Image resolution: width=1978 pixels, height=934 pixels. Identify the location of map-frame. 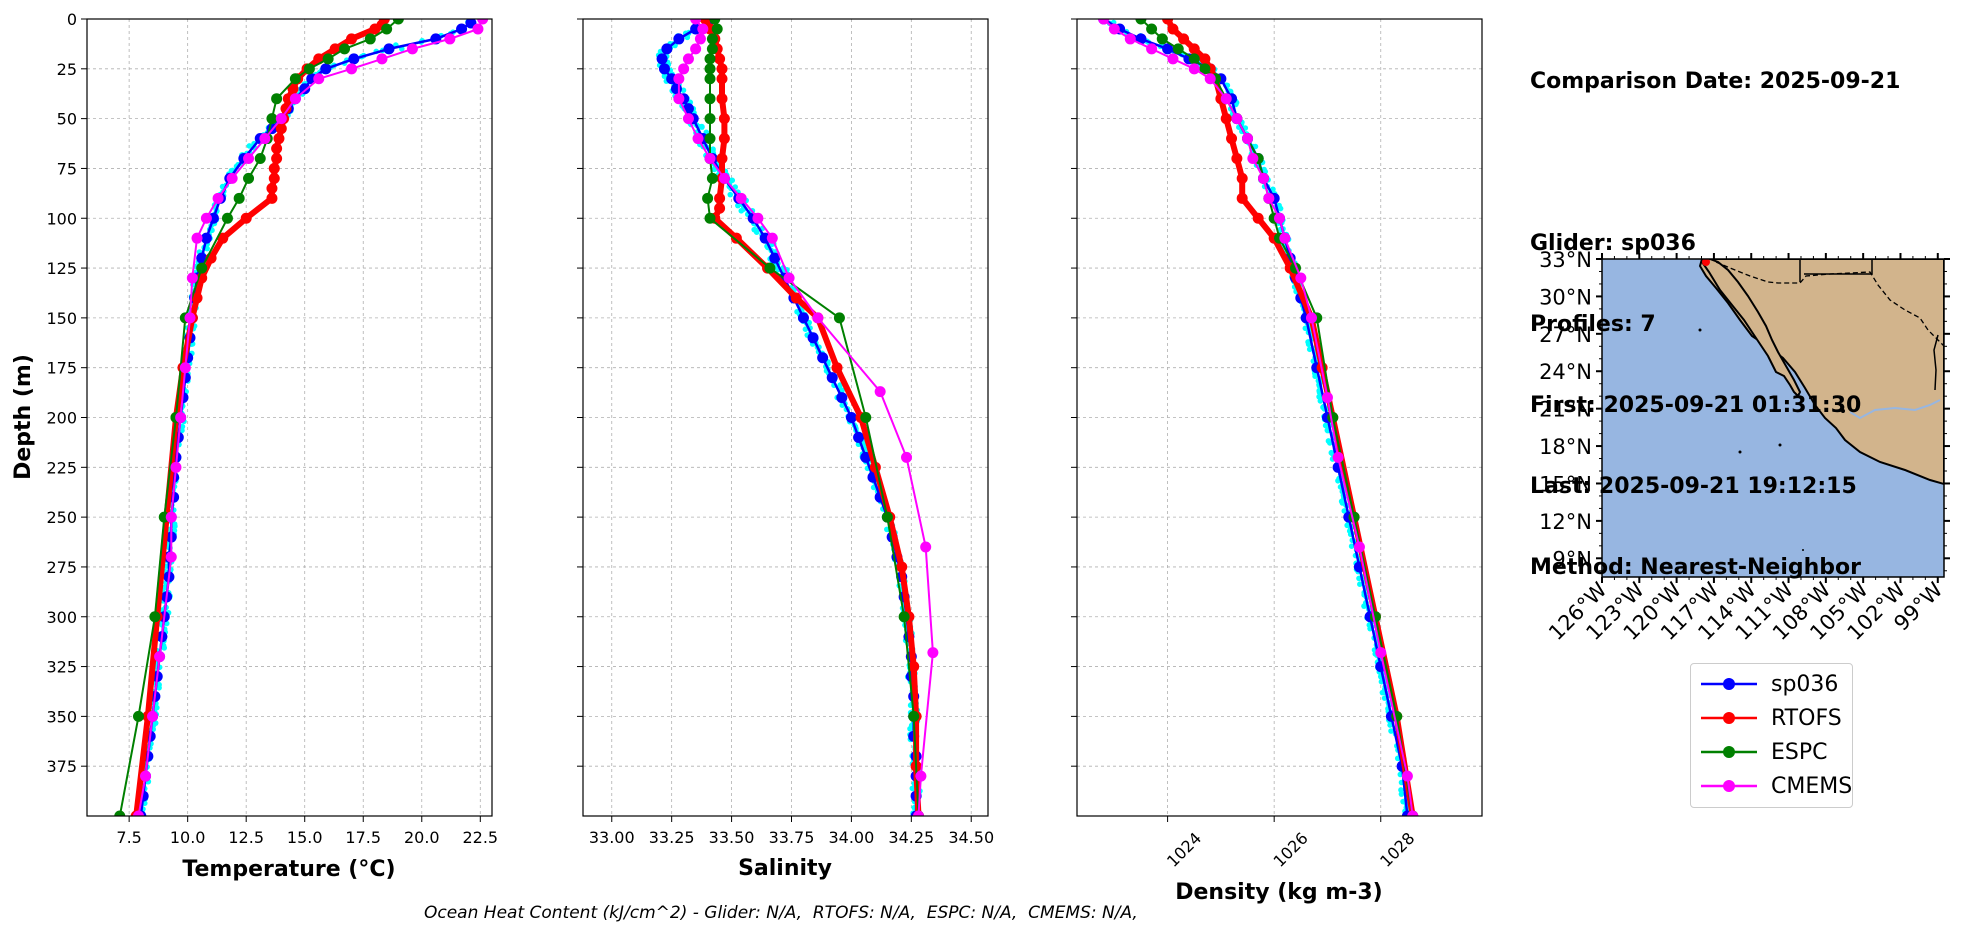
(1773, 418).